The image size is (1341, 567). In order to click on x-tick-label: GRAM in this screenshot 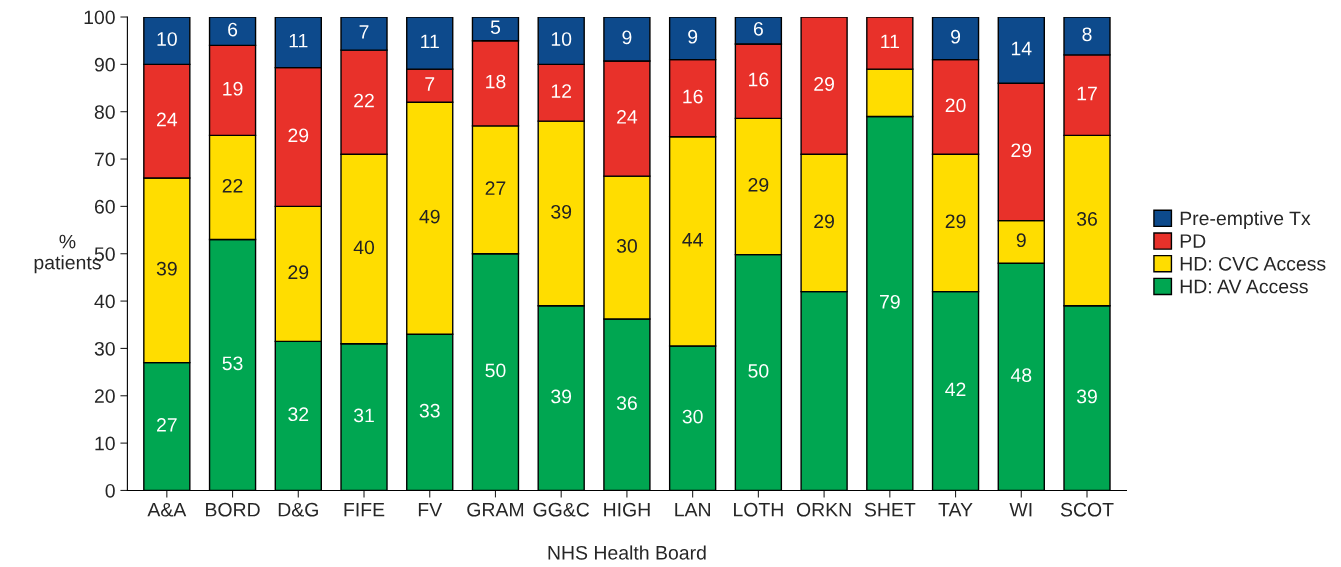, I will do `click(495, 509)`.